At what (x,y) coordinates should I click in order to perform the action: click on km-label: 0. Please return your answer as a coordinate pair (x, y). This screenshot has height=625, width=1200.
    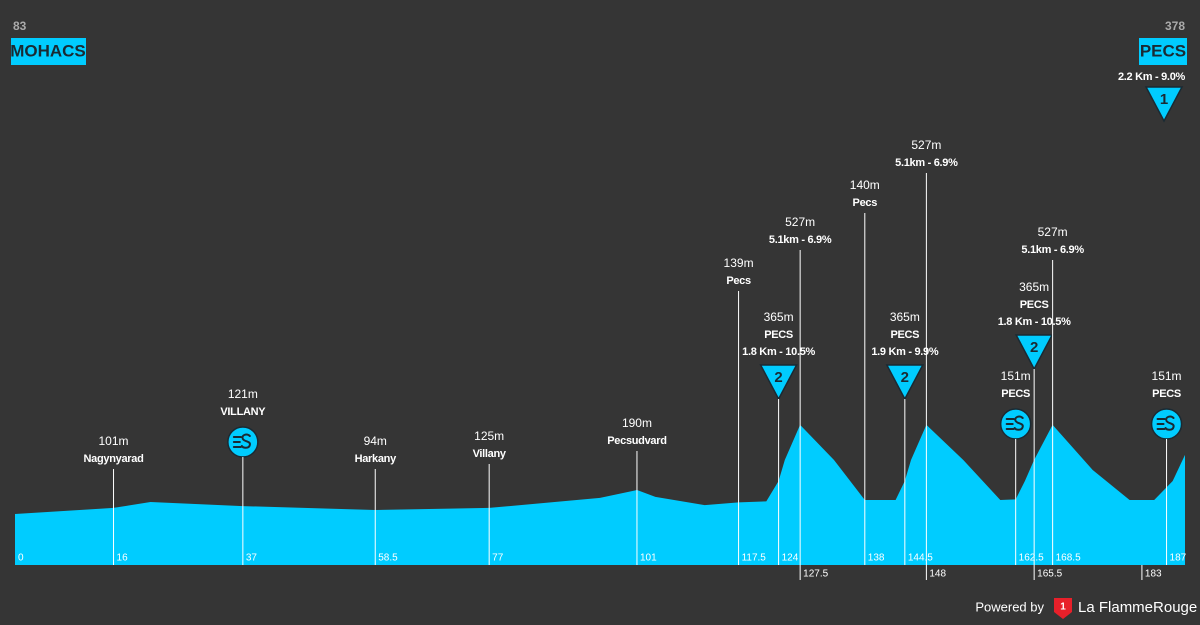
    Looking at the image, I should click on (21, 558).